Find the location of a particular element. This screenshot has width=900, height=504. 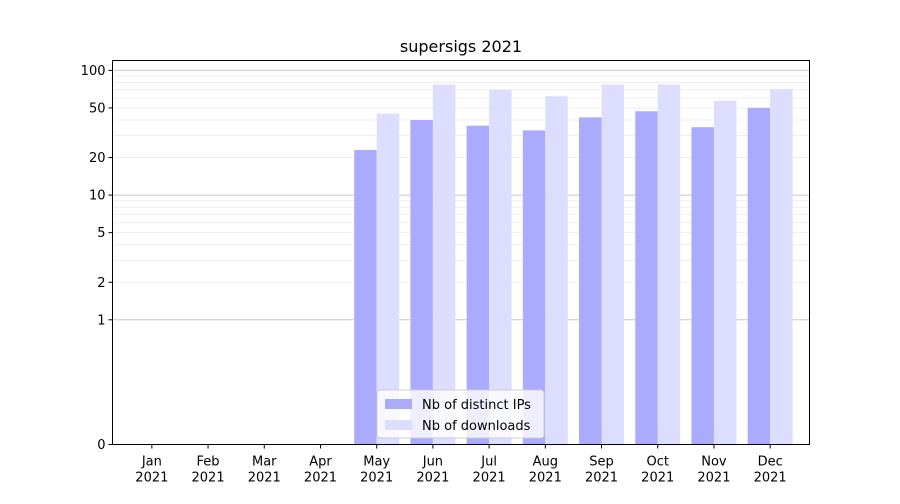

x-tick-label-month: Nov is located at coordinates (714, 462).